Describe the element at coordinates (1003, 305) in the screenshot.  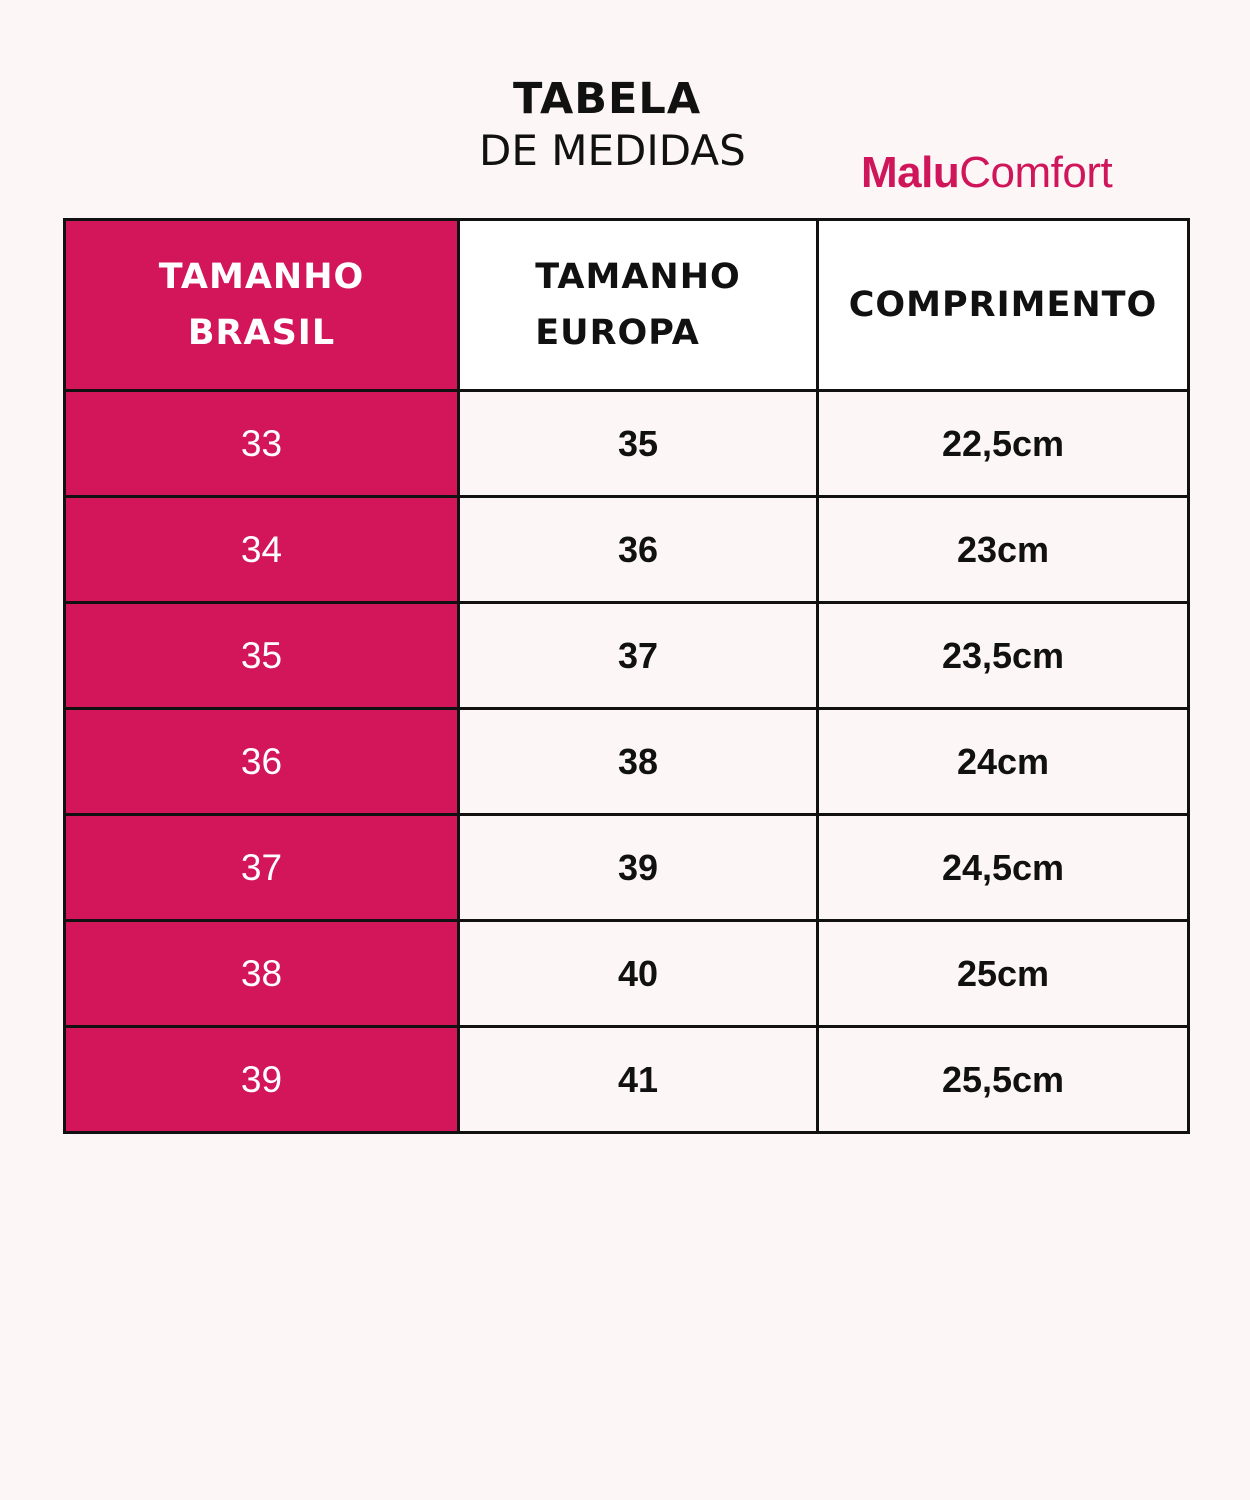
I see `header-comprimento: COMPRIMENTO` at that location.